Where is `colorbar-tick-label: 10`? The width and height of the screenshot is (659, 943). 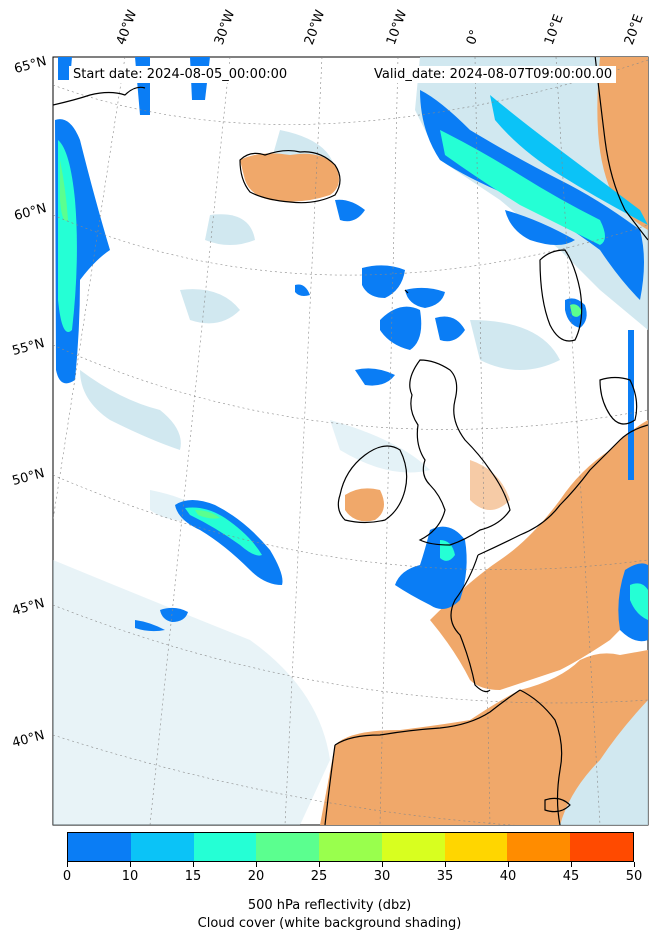
colorbar-tick-label: 10 is located at coordinates (130, 876).